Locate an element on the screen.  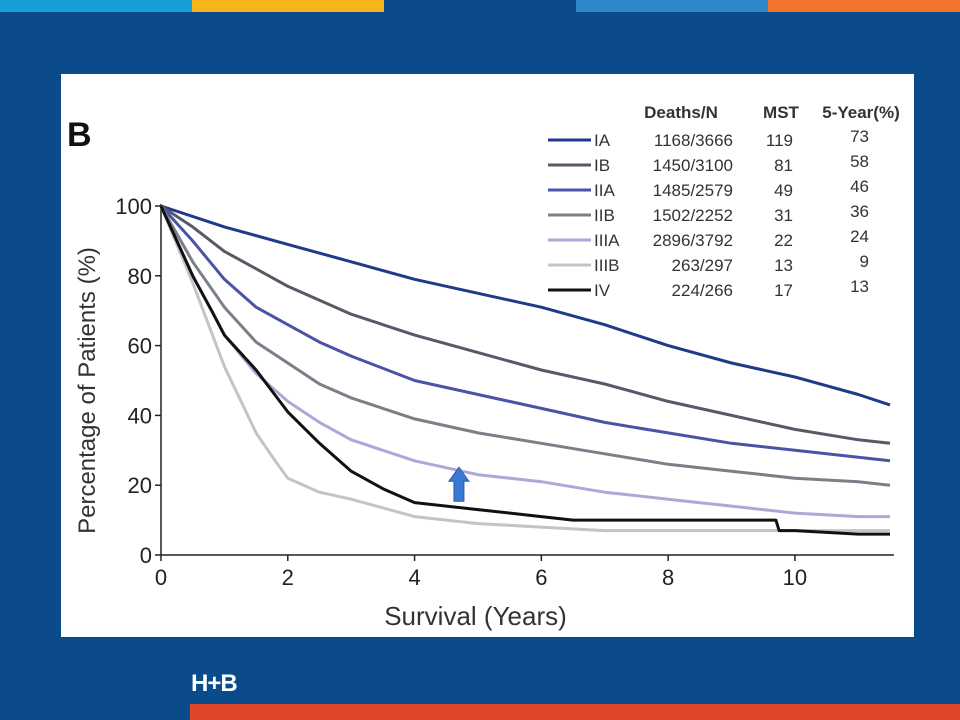
legend-header: 5-Year(%) is located at coordinates (860, 112).